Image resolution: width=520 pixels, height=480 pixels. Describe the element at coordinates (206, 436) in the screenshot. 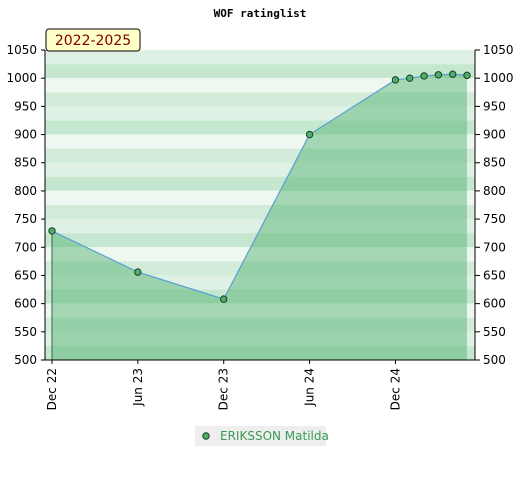

I see `legend-marker` at that location.